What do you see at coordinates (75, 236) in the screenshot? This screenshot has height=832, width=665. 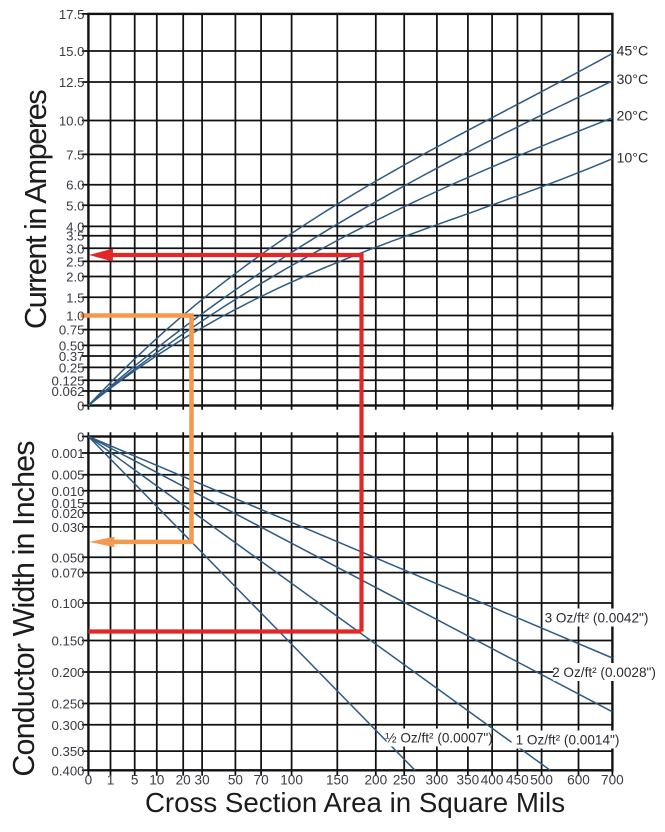 I see `svg-text: 3.5` at bounding box center [75, 236].